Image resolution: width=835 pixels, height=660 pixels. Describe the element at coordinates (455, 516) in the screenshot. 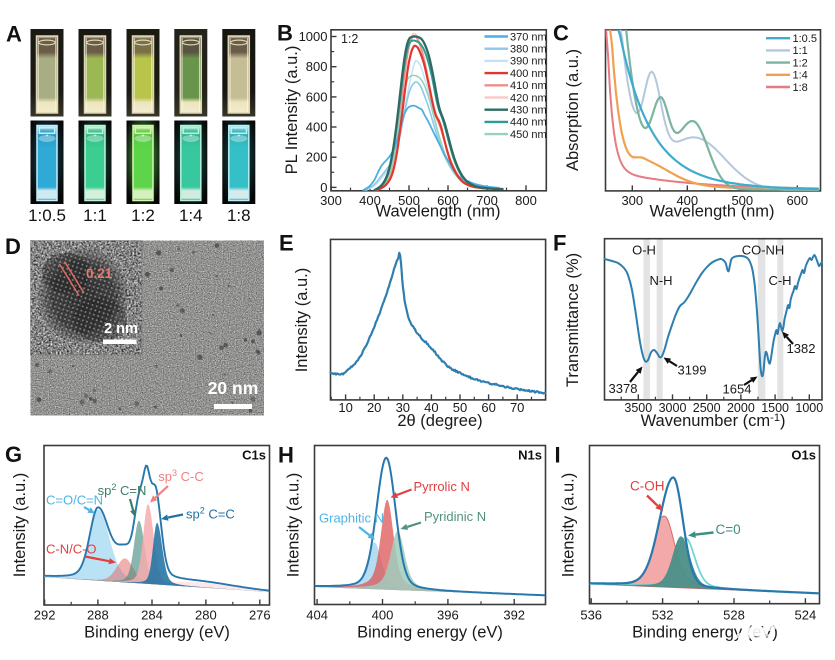

I see `svg-text: Pyridinic N` at that location.